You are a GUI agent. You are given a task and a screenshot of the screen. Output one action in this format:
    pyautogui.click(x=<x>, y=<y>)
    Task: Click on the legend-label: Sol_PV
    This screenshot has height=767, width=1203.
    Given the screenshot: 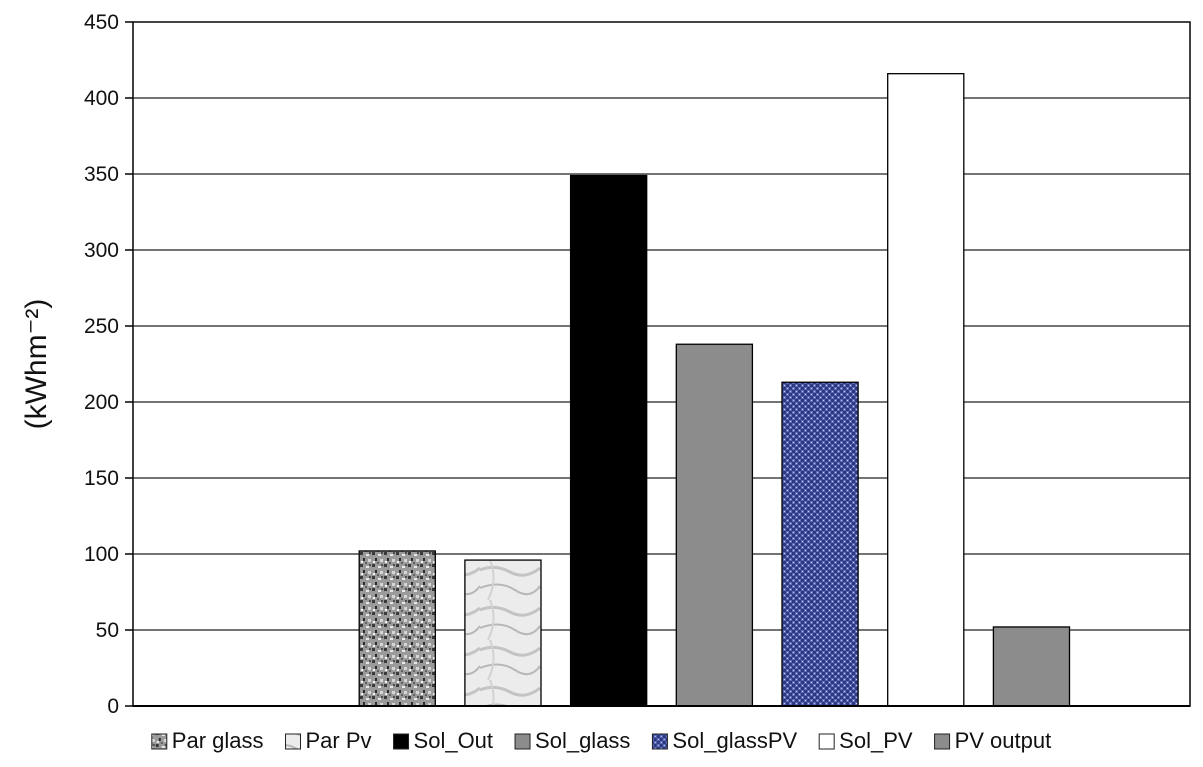 What is the action you would take?
    pyautogui.click(x=876, y=740)
    